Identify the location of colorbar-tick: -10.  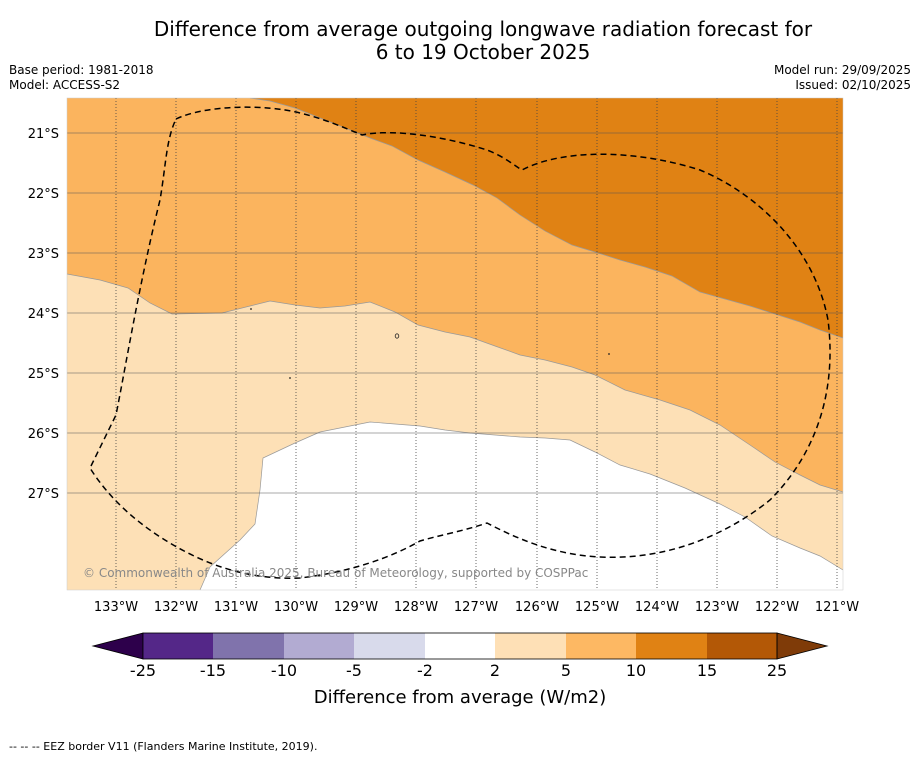
(284, 670).